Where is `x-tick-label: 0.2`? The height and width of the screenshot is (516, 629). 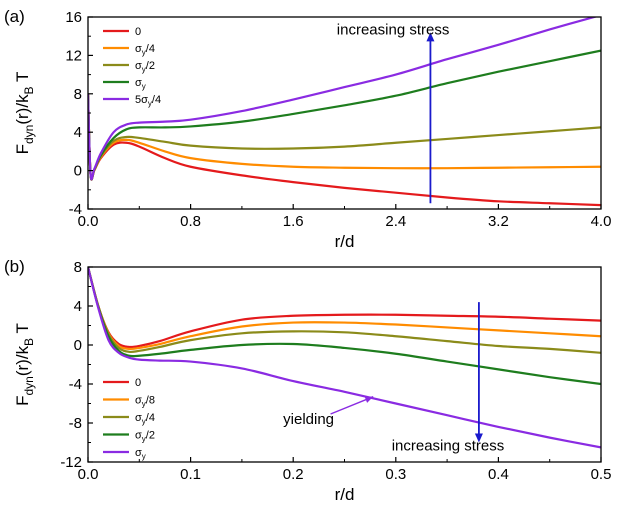
x-tick-label: 0.2 is located at coordinates (293, 474).